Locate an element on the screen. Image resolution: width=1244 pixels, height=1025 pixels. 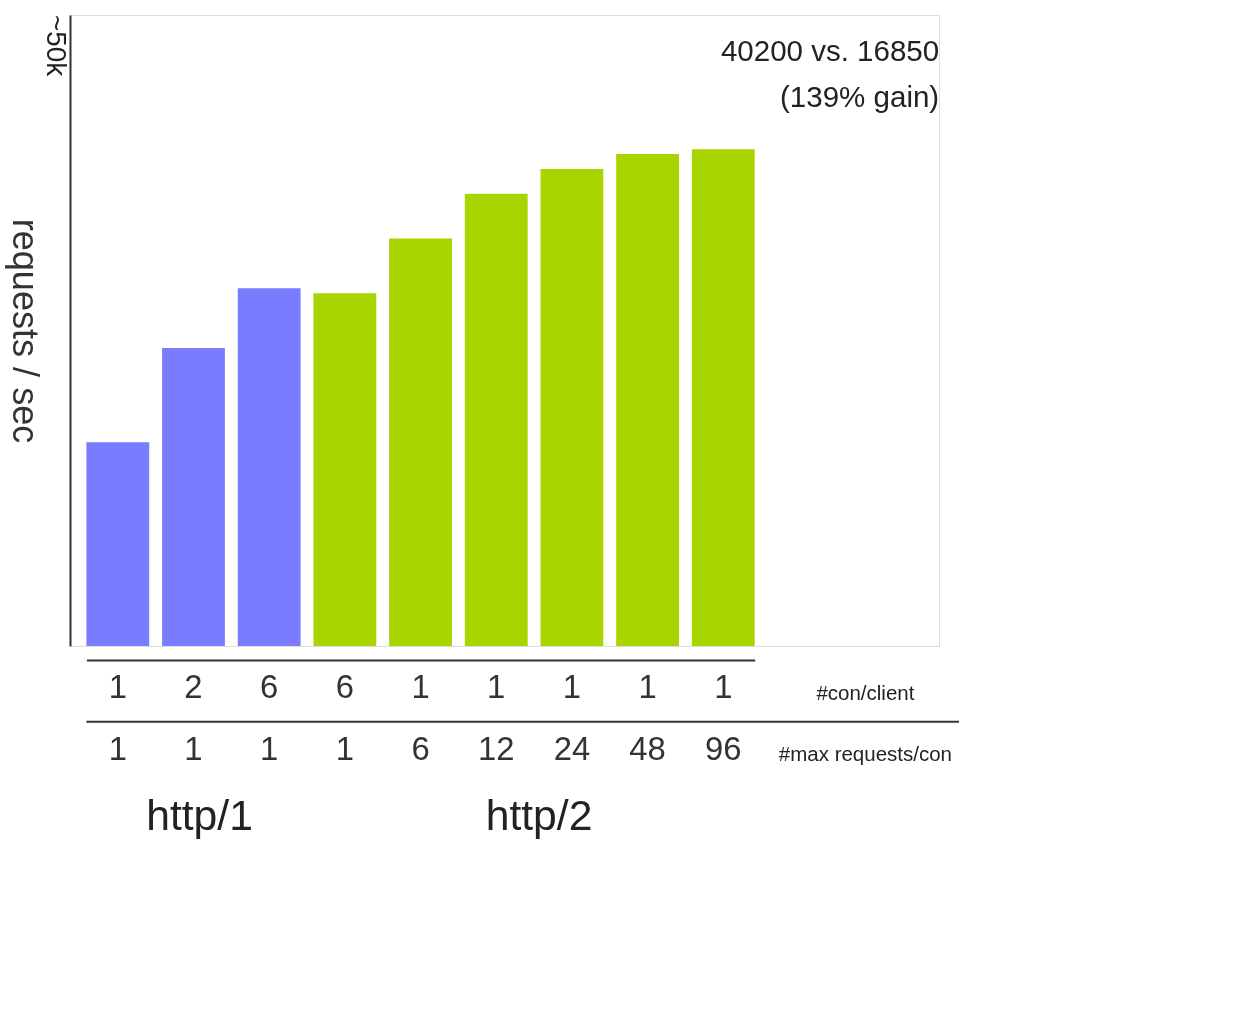
x-tick-label: 1 24 is located at coordinates (572, 717).